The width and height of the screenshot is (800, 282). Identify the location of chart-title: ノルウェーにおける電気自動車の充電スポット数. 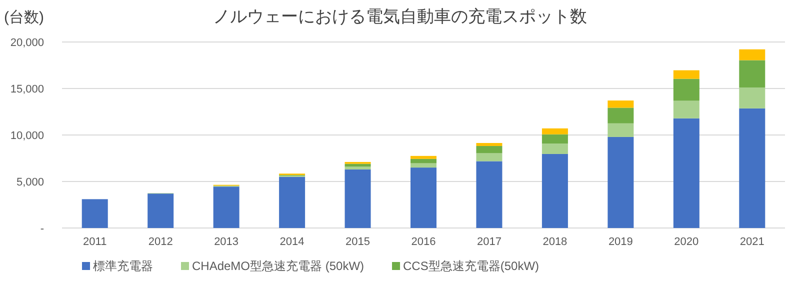
(400, 16).